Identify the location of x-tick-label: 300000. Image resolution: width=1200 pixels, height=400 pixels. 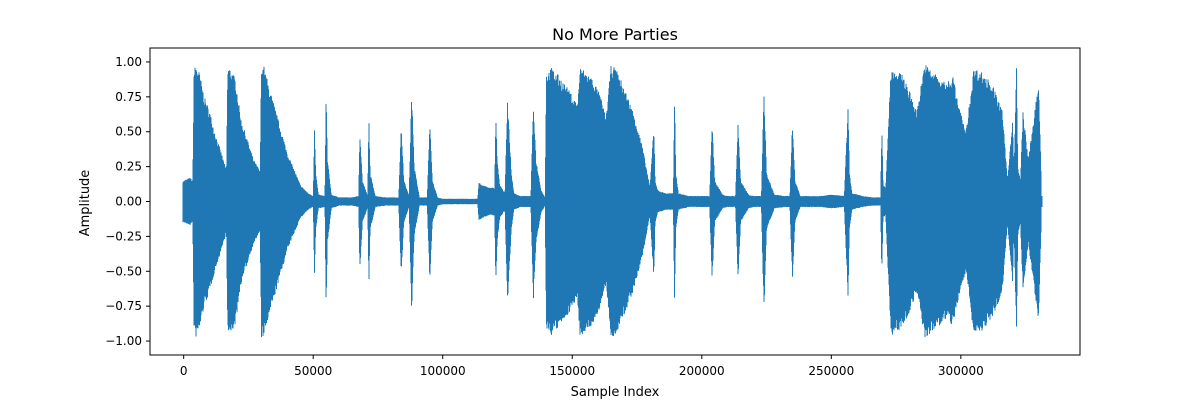
(961, 371).